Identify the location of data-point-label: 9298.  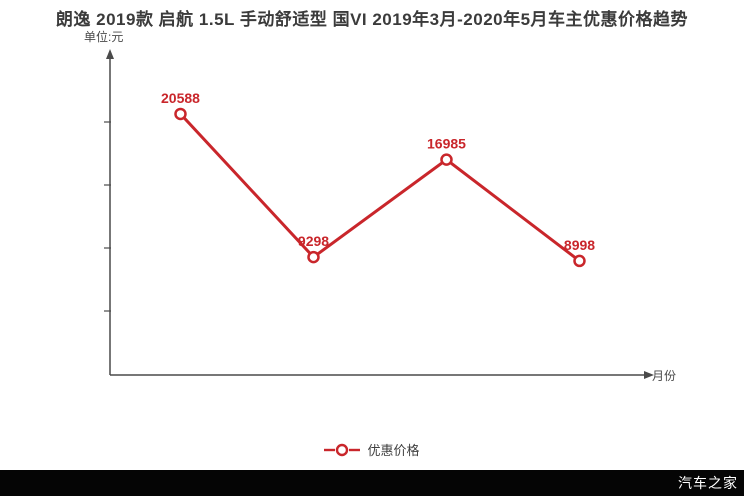
(313, 241).